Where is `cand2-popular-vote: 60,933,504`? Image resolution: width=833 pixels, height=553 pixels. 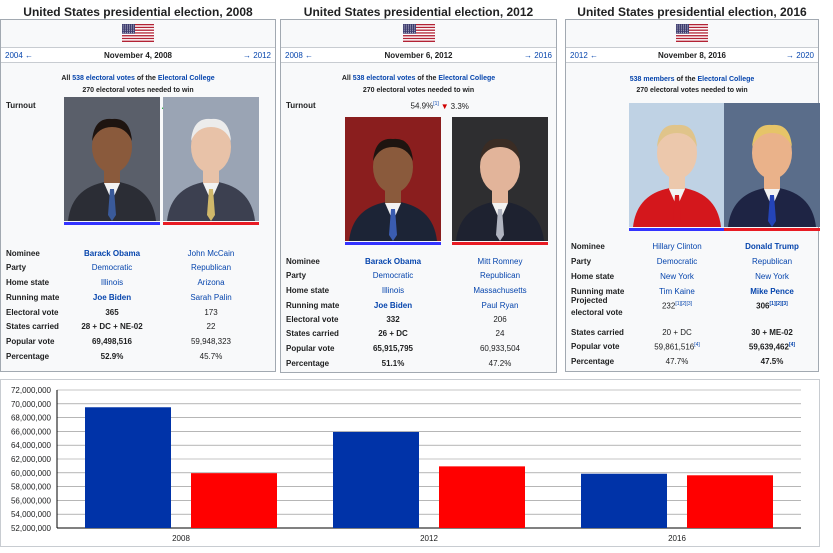
cand2-popular-vote: 60,933,504 is located at coordinates (500, 348).